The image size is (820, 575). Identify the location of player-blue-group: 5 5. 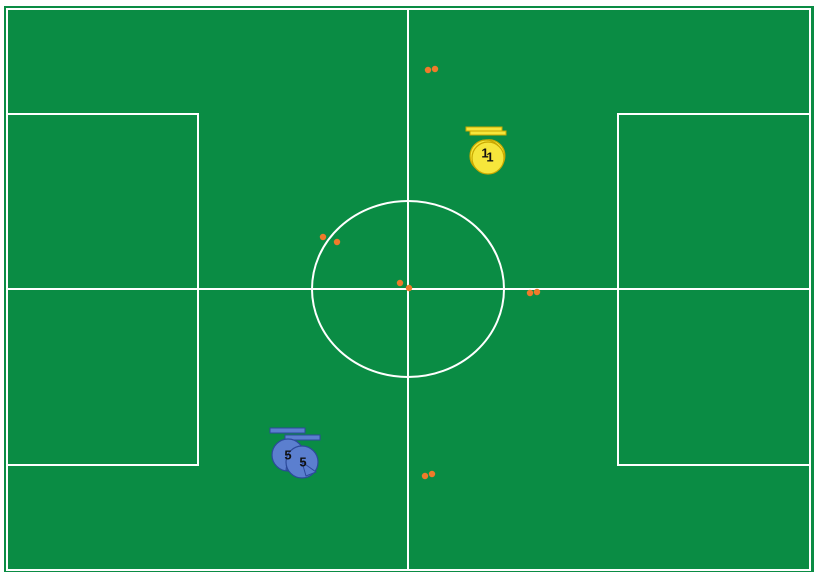
(295, 453).